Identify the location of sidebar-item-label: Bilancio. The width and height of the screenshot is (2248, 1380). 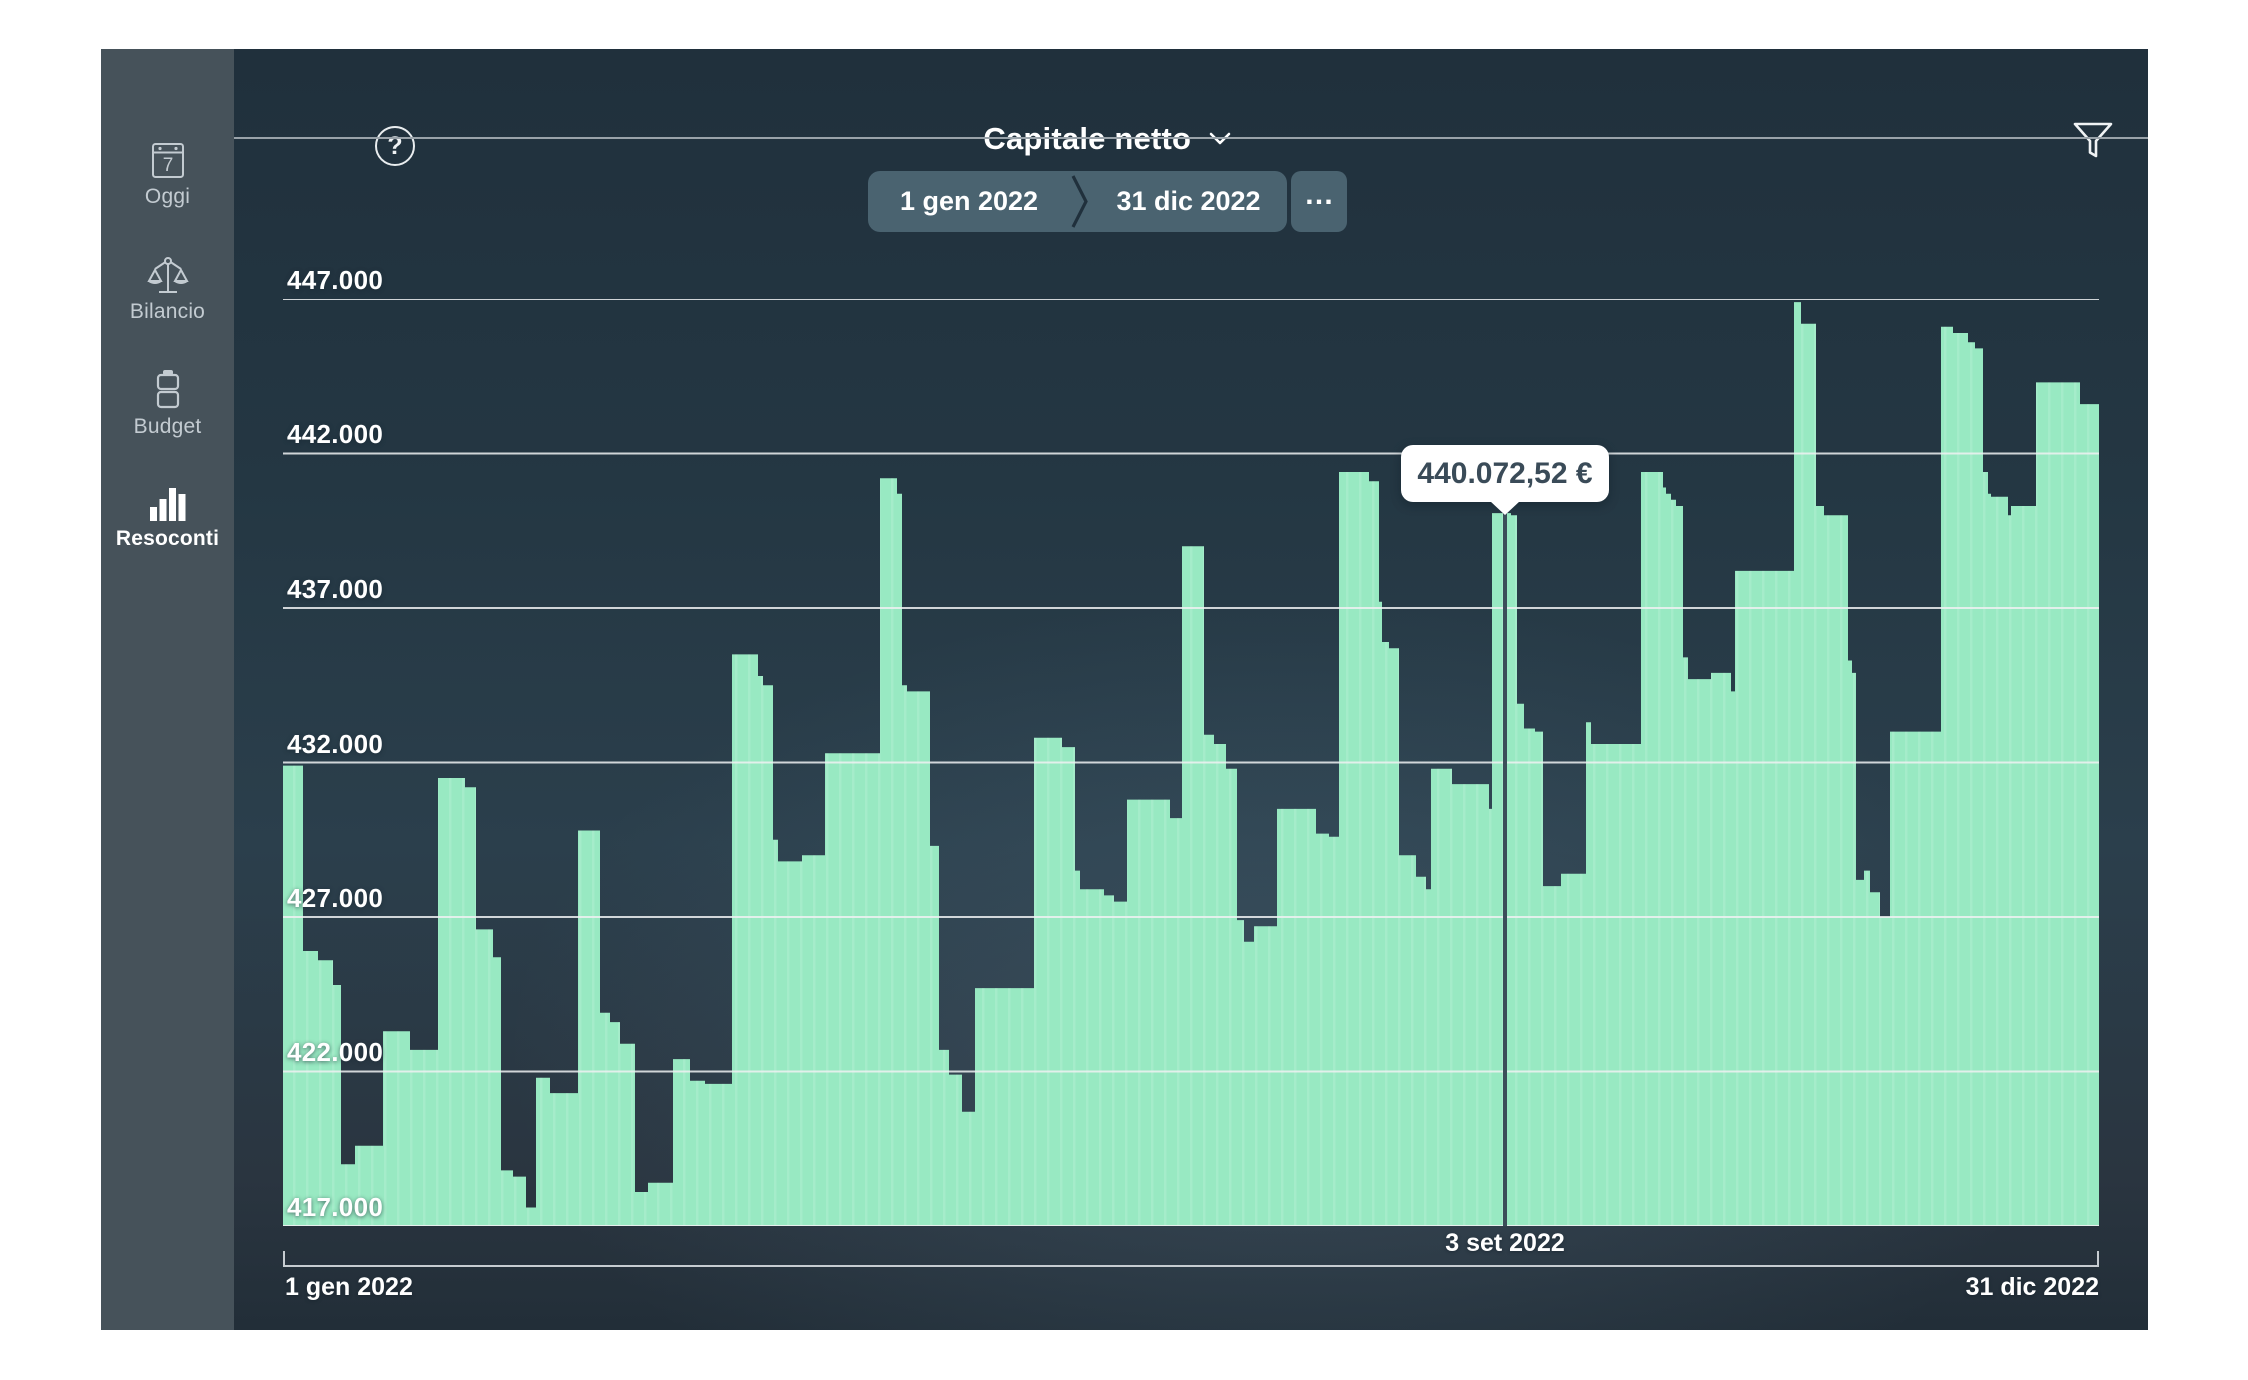
(167, 311).